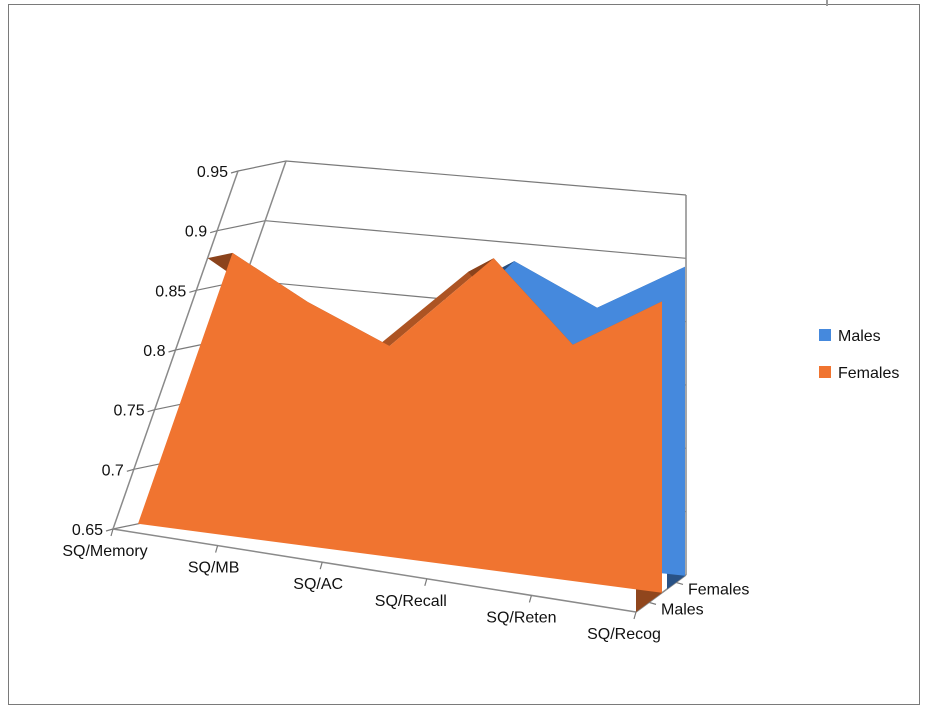 Image resolution: width=928 pixels, height=713 pixels. What do you see at coordinates (825, 335) in the screenshot?
I see `legend-swatch-males` at bounding box center [825, 335].